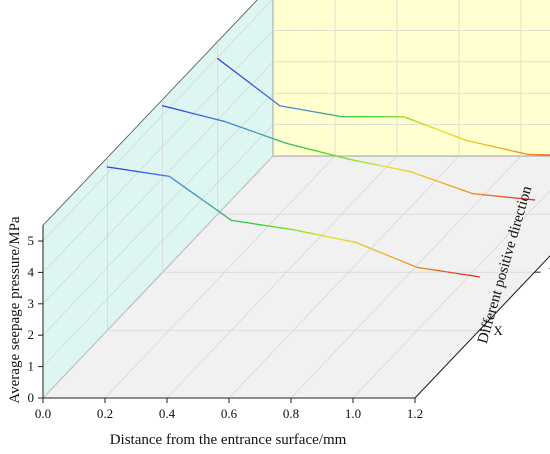  What do you see at coordinates (31, 334) in the screenshot?
I see `z-tick-label: 2` at bounding box center [31, 334].